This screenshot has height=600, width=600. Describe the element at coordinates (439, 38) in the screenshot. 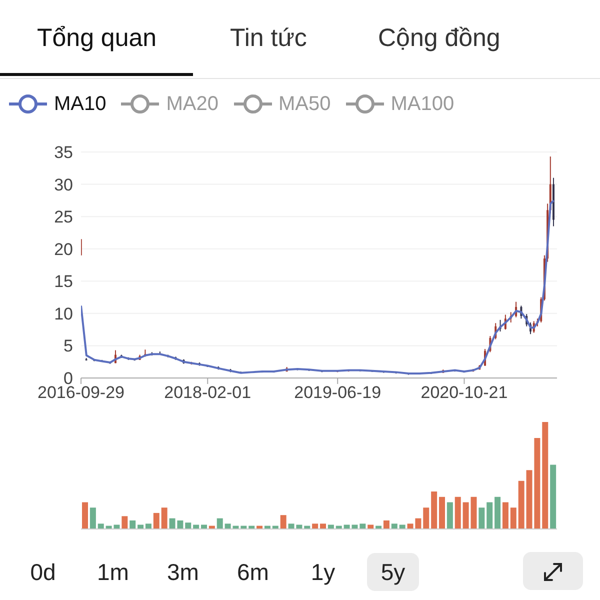

I see `text: Cộng đồng` at that location.